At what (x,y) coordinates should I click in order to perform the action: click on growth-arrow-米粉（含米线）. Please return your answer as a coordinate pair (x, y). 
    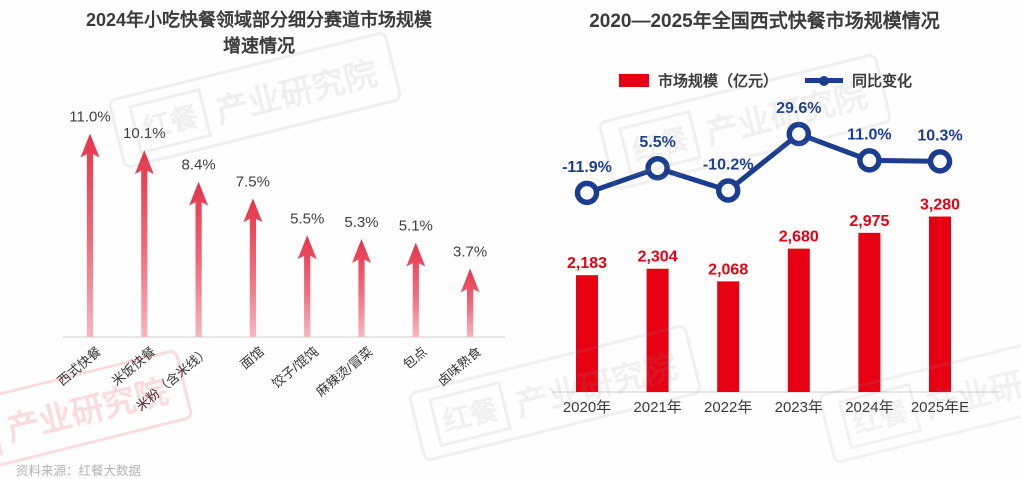
    Looking at the image, I should click on (199, 259).